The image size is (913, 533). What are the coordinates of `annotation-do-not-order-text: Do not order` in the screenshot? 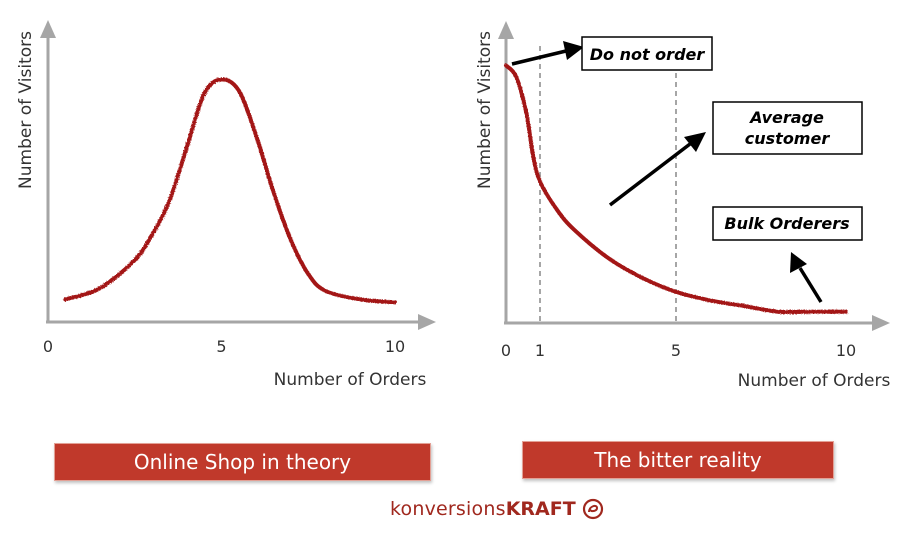 It's located at (648, 54).